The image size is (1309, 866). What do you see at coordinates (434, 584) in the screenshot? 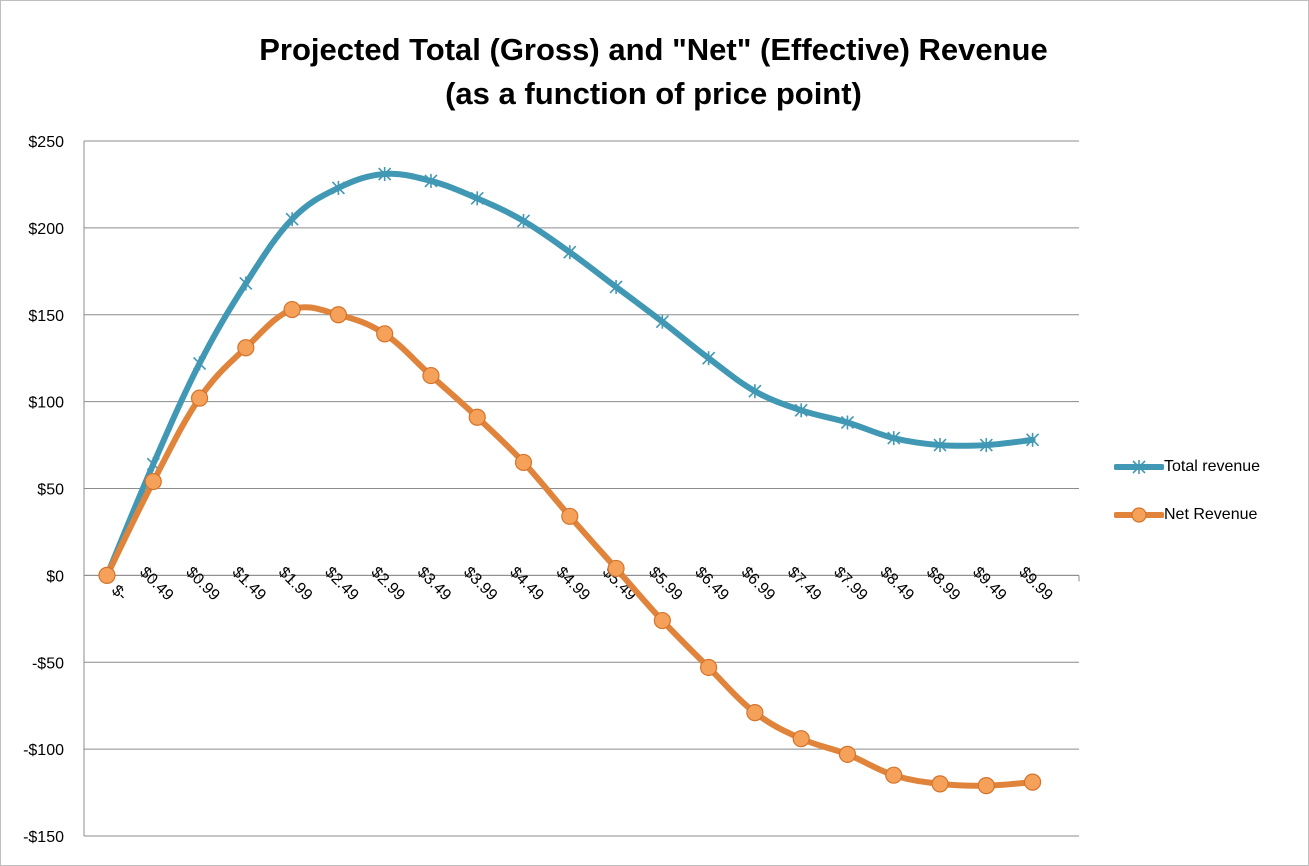
I see `x-tick-label: $3.49` at bounding box center [434, 584].